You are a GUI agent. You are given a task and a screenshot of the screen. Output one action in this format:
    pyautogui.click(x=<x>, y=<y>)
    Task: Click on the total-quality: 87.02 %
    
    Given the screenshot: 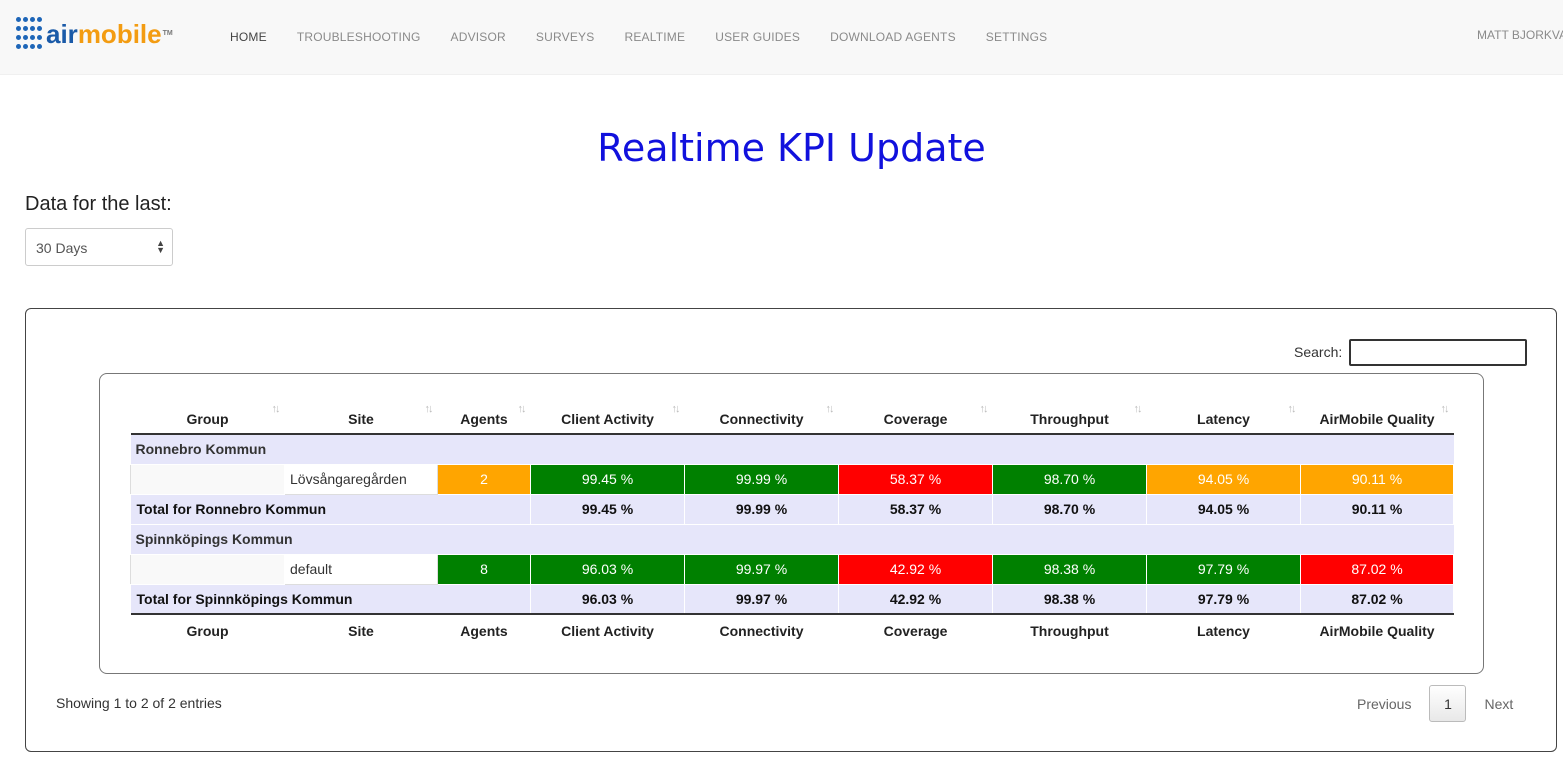 What is the action you would take?
    pyautogui.click(x=1377, y=599)
    